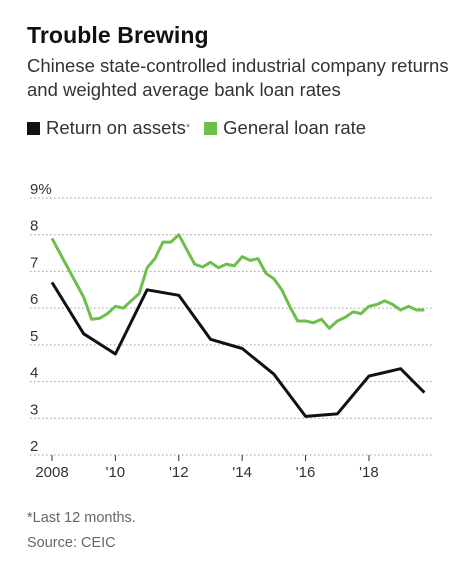 This screenshot has height=585, width=461. Describe the element at coordinates (34, 409) in the screenshot. I see `y-tick-label-3: 3` at that location.